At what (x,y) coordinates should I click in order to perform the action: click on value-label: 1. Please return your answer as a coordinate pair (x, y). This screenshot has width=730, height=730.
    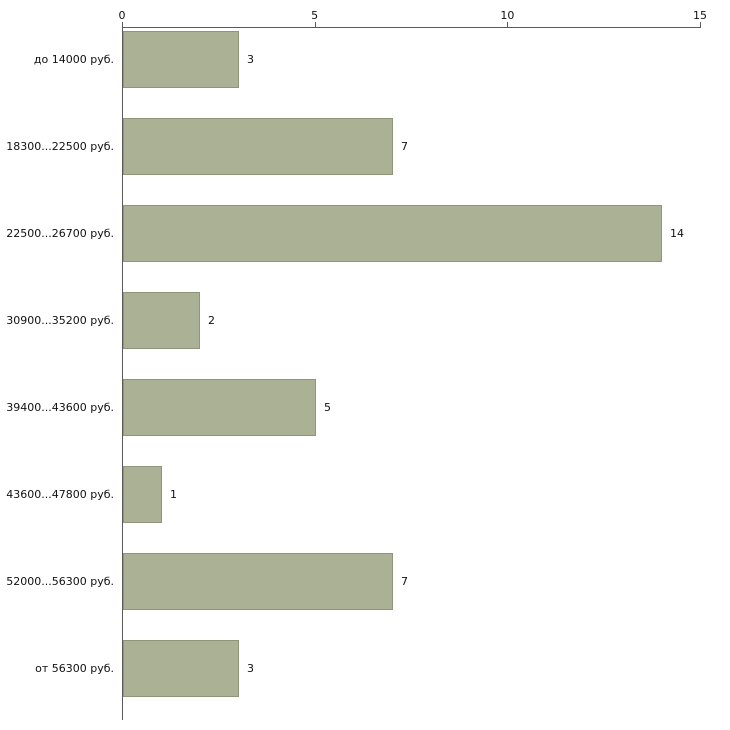
    Looking at the image, I should click on (173, 494).